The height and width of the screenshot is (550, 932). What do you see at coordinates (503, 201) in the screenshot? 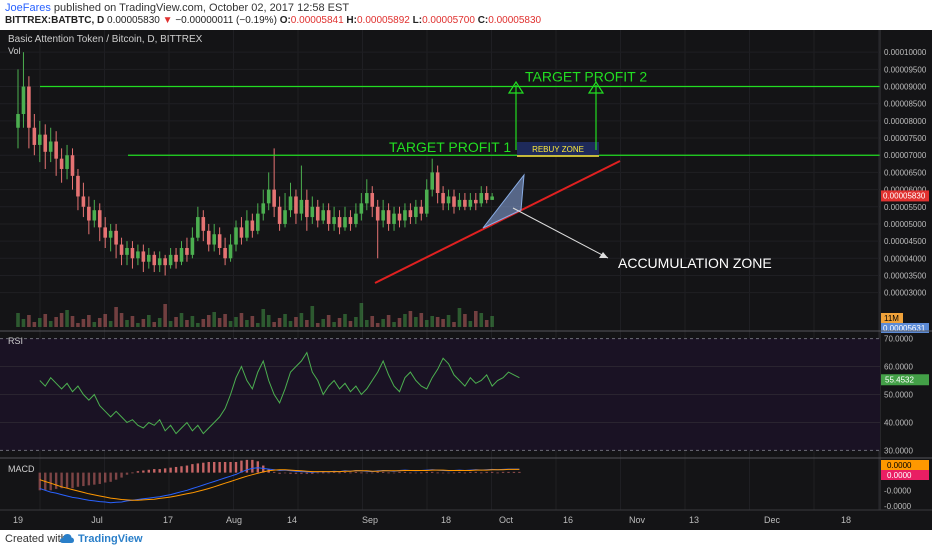
I see `wedge-triangle` at bounding box center [503, 201].